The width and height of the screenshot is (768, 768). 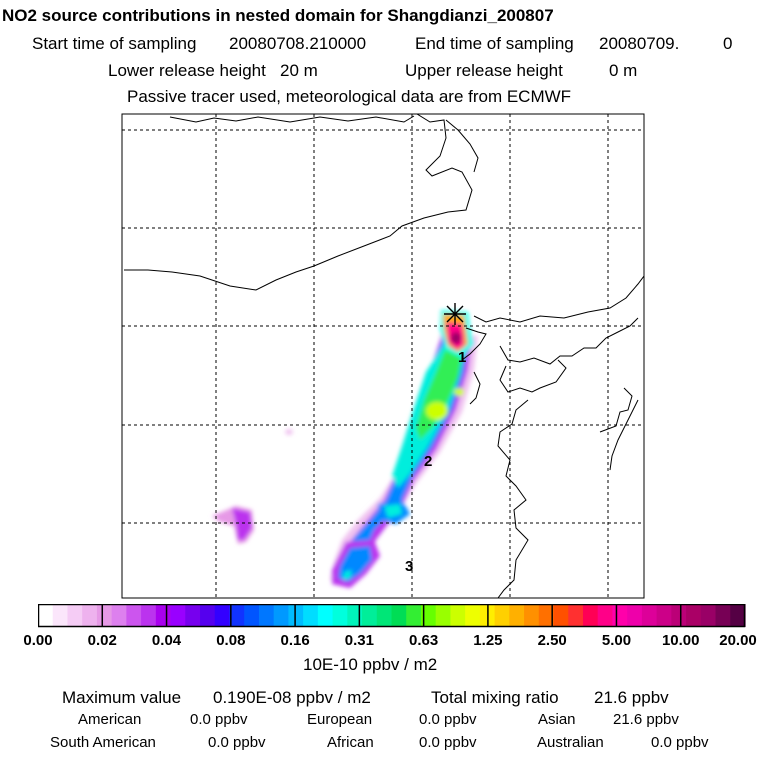 I want to click on upper-release-value: 0 m, so click(x=623, y=70).